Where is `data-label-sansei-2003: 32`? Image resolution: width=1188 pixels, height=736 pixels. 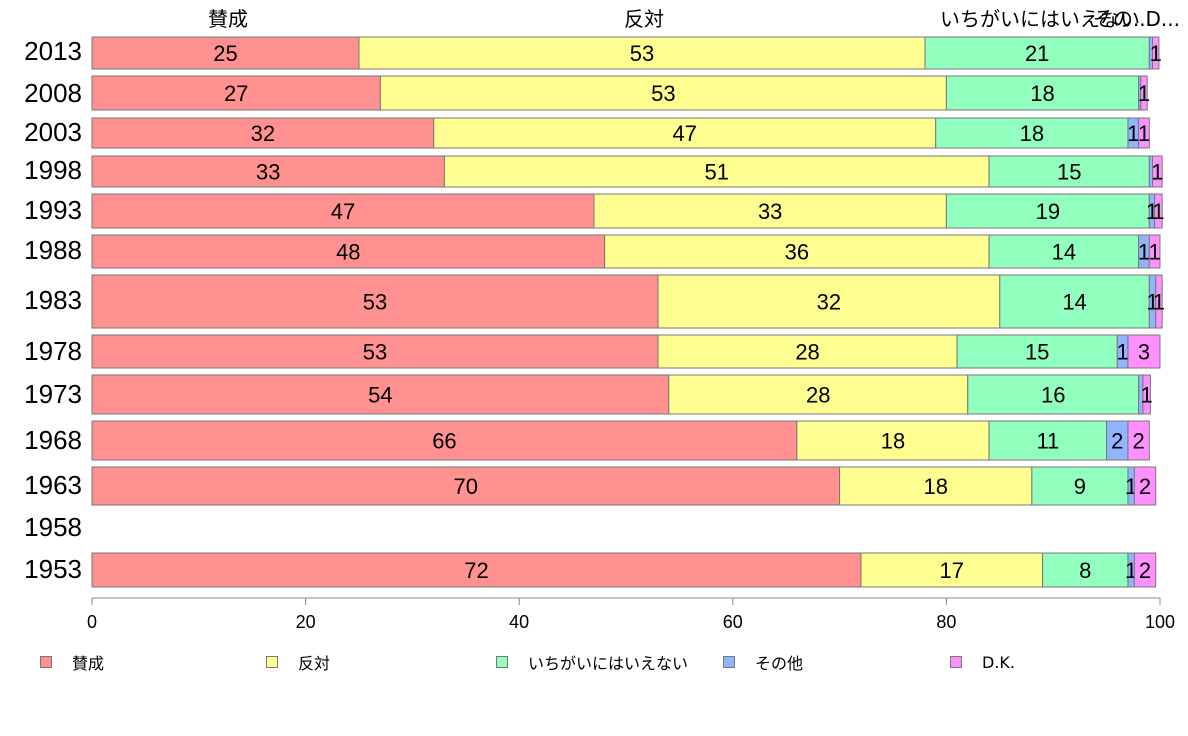 data-label-sansei-2003: 32 is located at coordinates (263, 133).